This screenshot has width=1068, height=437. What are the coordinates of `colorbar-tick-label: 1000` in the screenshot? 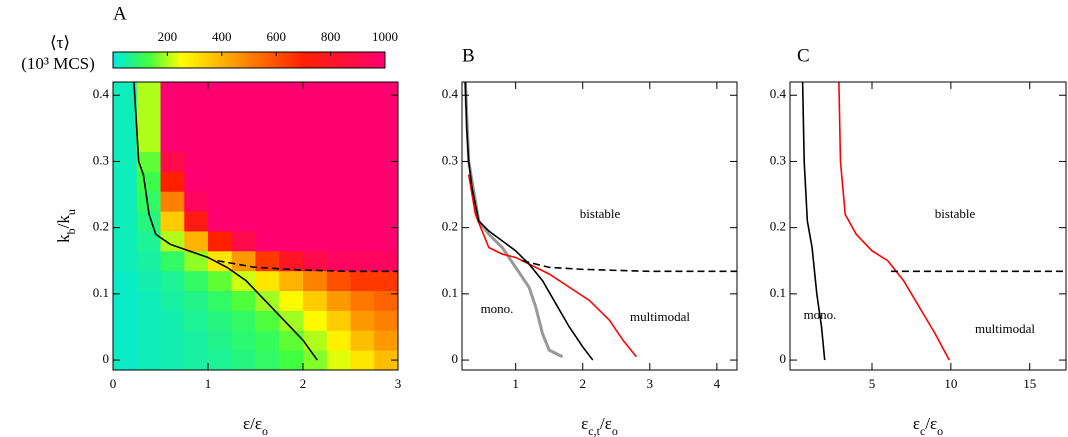 It's located at (385, 36).